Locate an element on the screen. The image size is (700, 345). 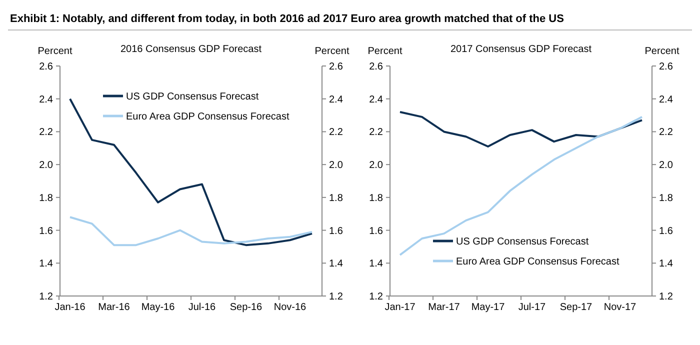
x-tick-label: Jan-16 is located at coordinates (70, 307).